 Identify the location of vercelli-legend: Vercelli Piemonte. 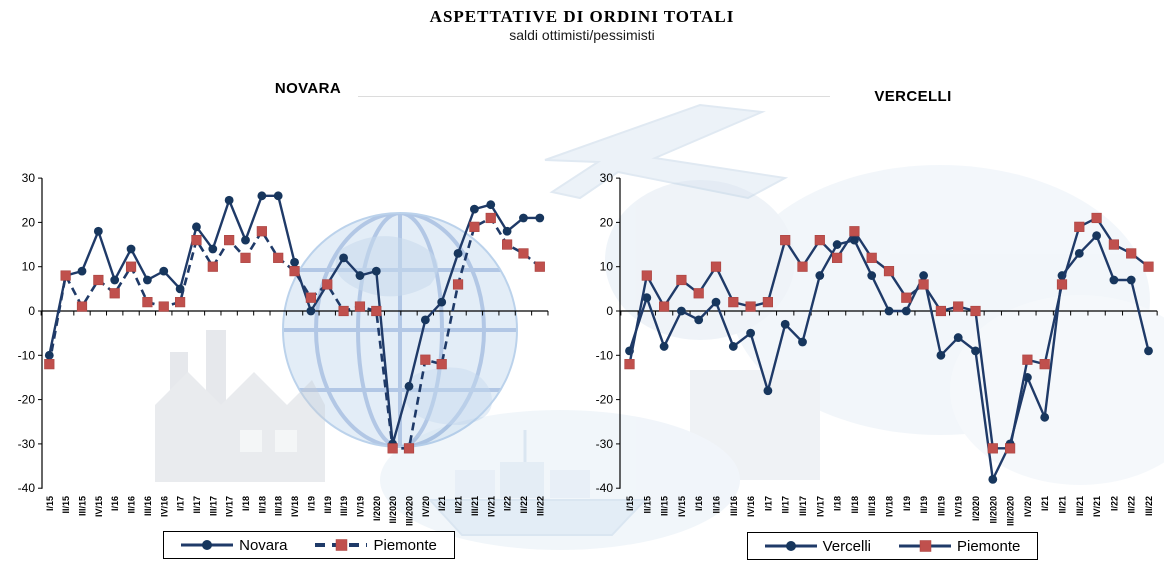
(892, 546).